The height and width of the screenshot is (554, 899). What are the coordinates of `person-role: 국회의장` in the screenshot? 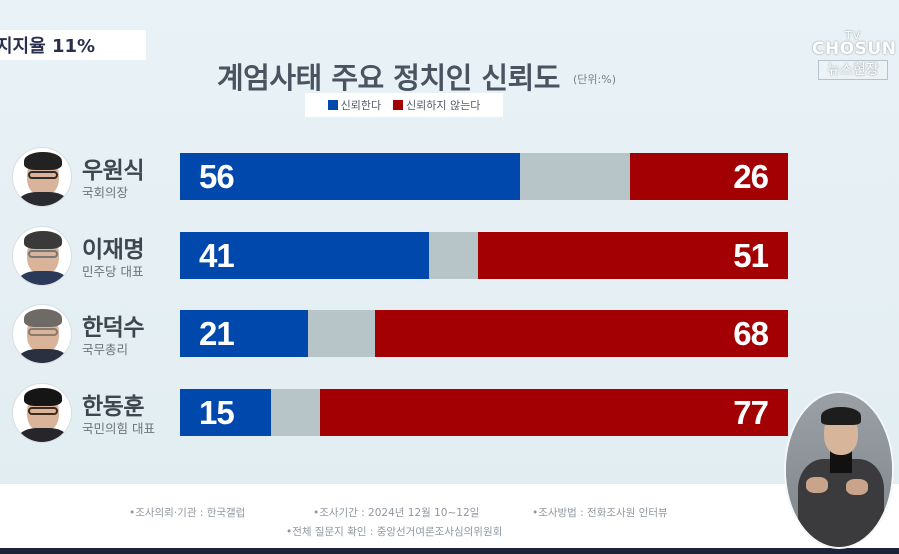 It's located at (105, 192).